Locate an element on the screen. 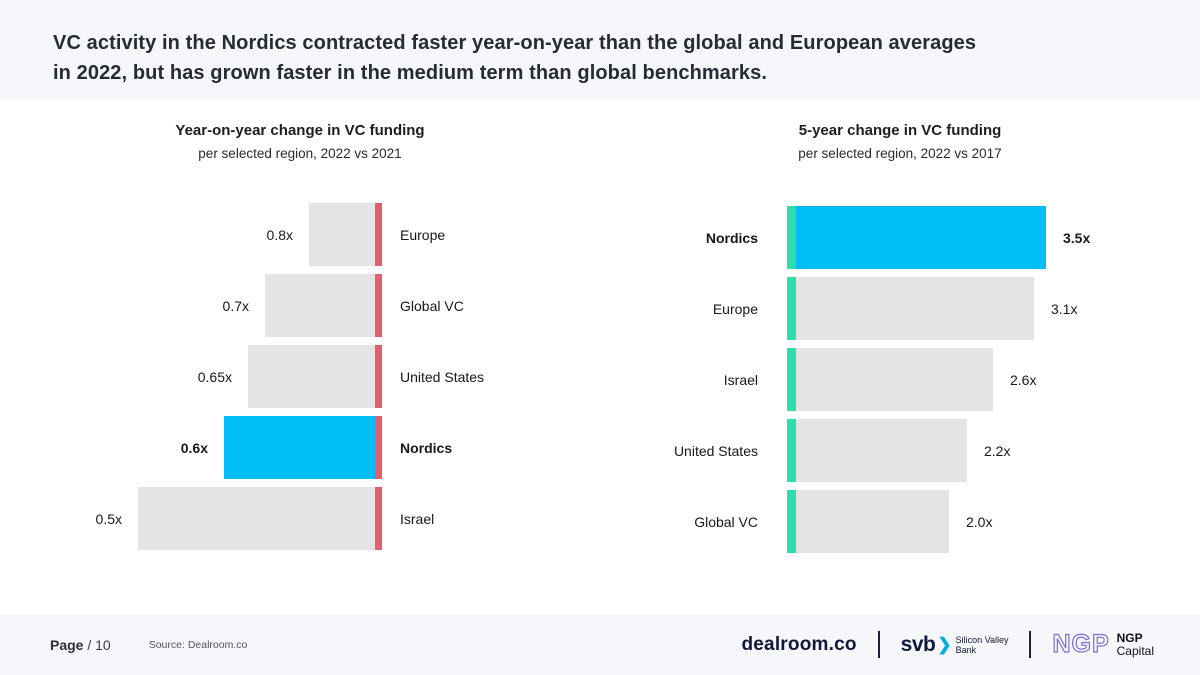  bar-row-europe: Europe 3.1x is located at coordinates (900, 308).